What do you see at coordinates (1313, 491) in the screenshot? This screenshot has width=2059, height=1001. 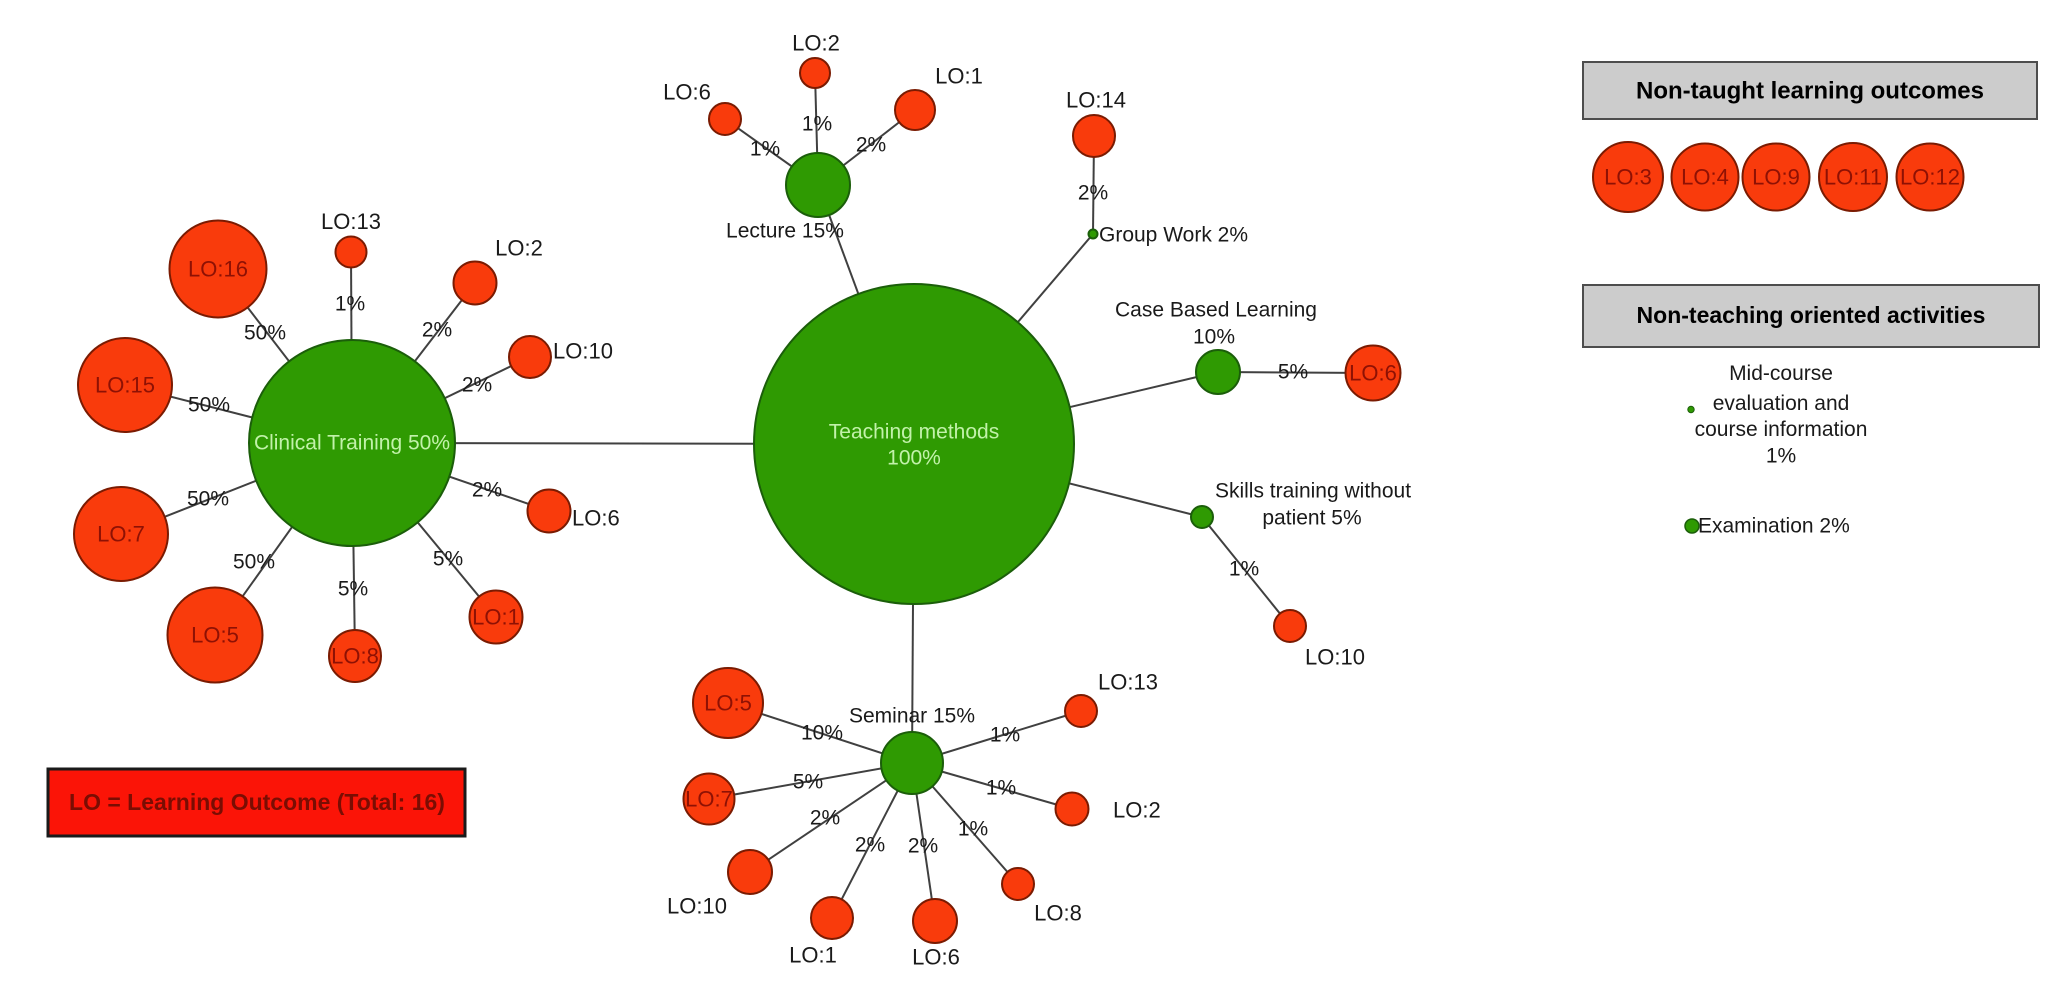 I see `svg-text: Skills training without` at bounding box center [1313, 491].